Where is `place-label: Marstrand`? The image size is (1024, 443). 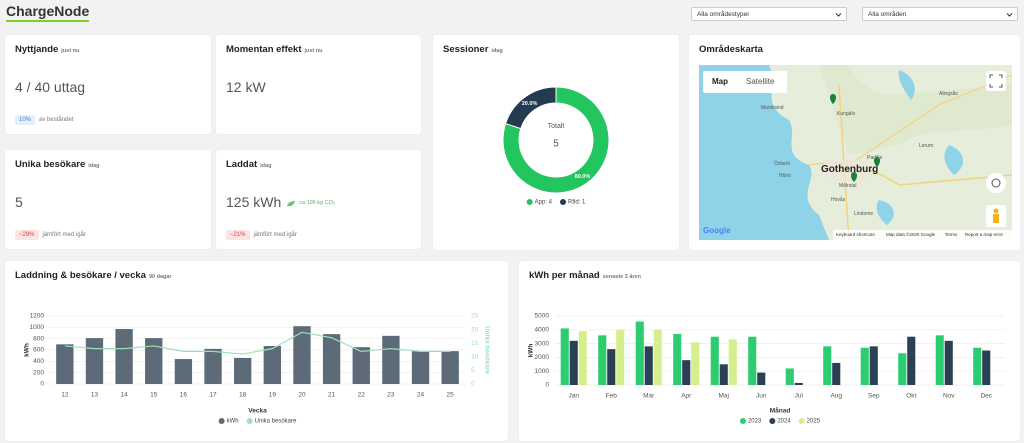 place-label: Marstrand is located at coordinates (772, 108).